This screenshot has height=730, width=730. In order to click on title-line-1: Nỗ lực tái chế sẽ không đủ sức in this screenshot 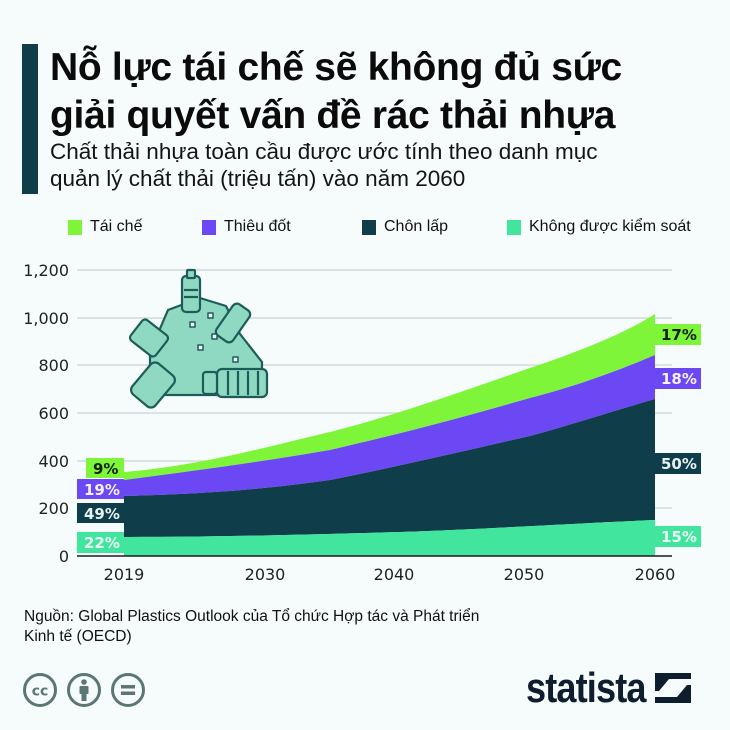, I will do `click(336, 67)`.